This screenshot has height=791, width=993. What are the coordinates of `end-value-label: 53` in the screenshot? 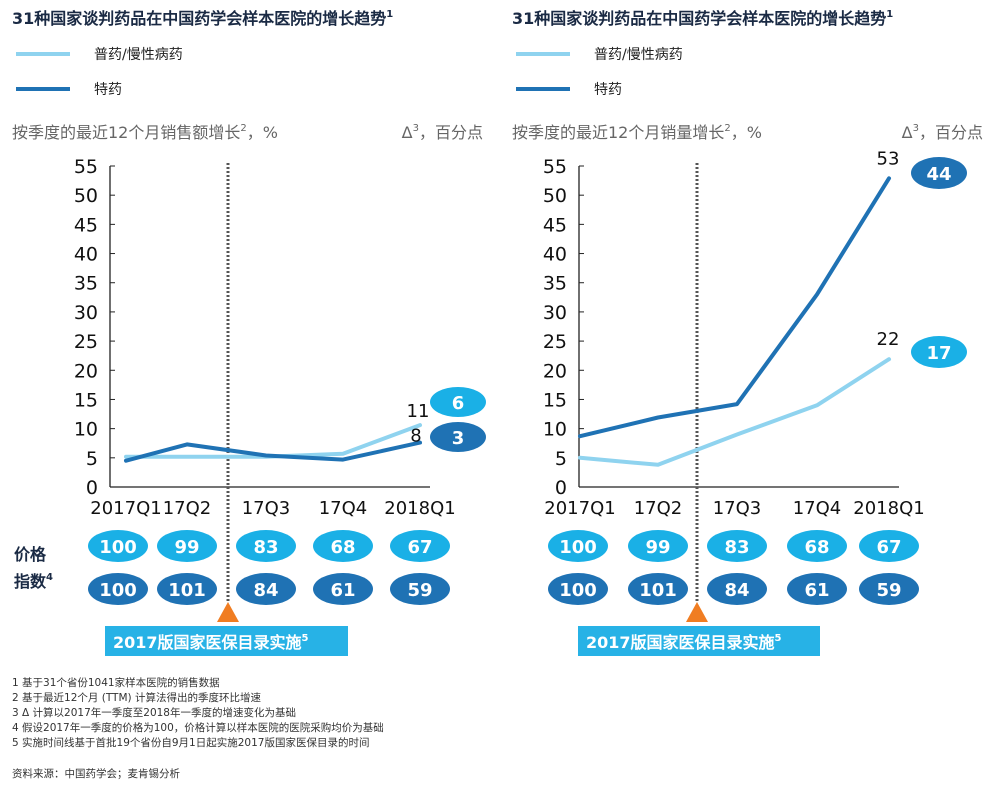 It's located at (888, 158).